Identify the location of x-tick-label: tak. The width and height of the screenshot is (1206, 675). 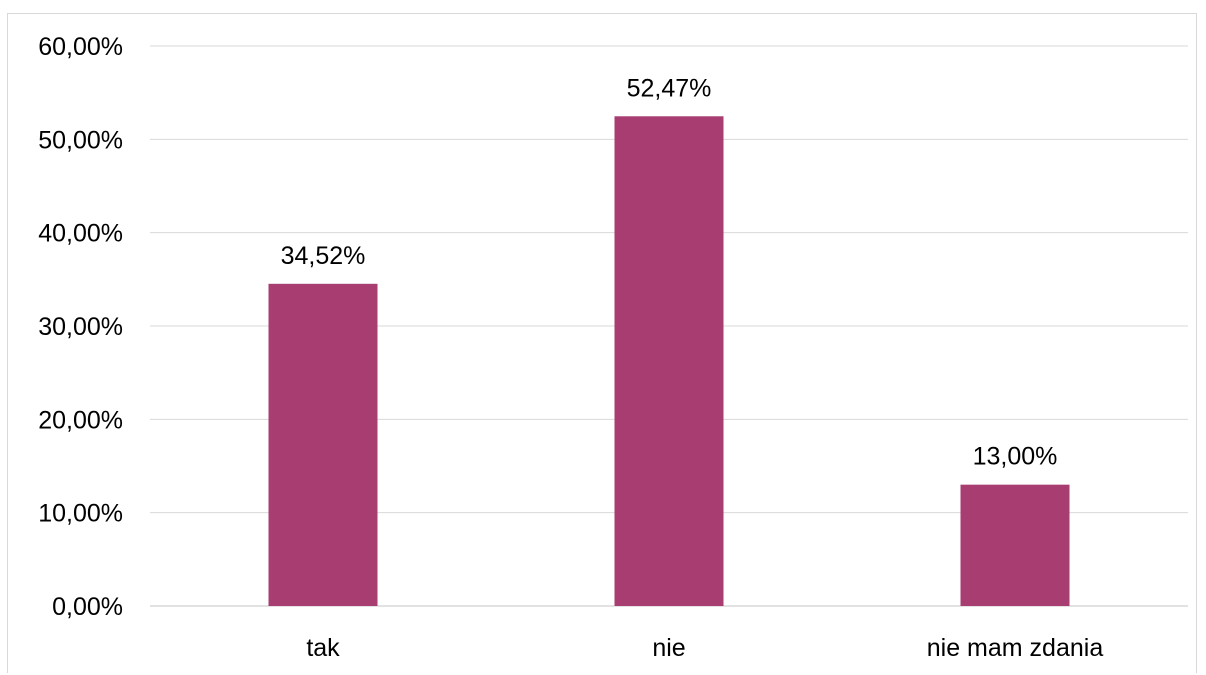
(323, 648).